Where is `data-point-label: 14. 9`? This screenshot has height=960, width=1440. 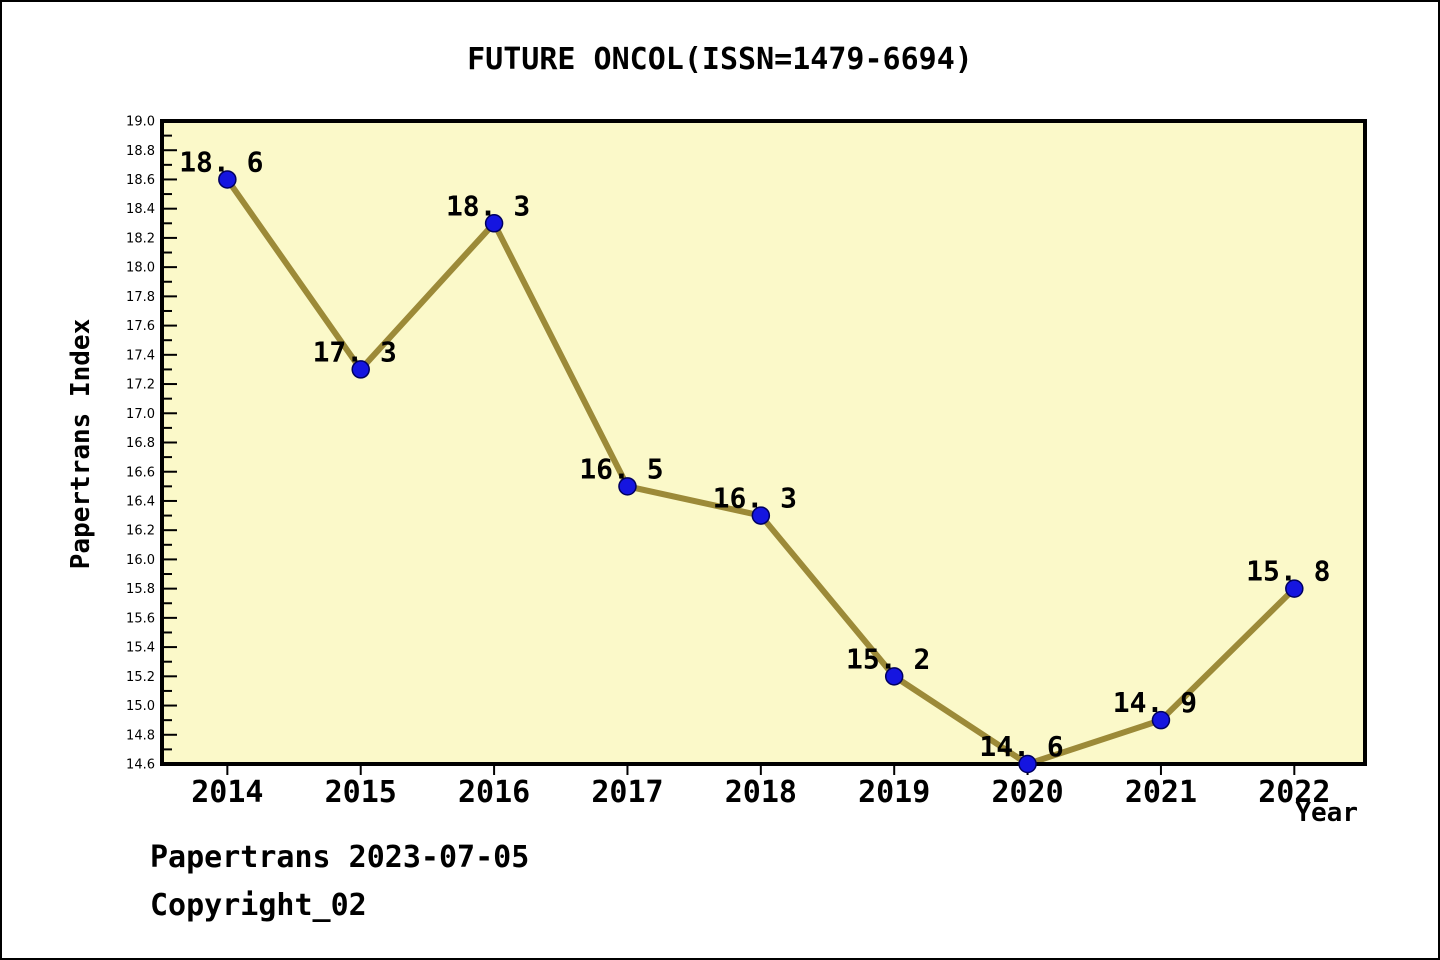 data-point-label: 14. 9 is located at coordinates (1155, 702).